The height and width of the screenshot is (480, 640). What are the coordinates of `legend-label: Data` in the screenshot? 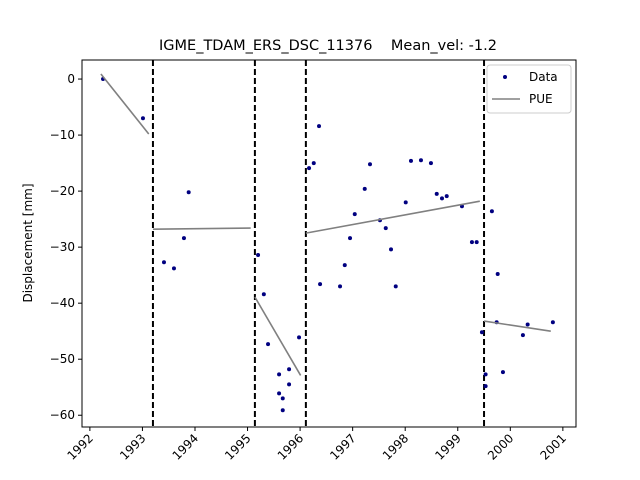 It's located at (543, 77).